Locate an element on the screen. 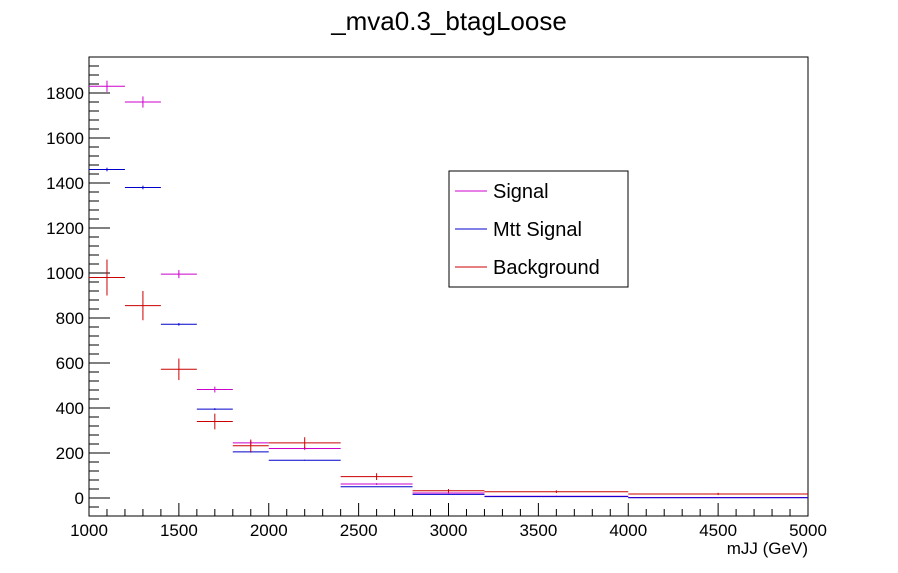 The image size is (898, 573). y-tick-label: 400 is located at coordinates (70, 408).